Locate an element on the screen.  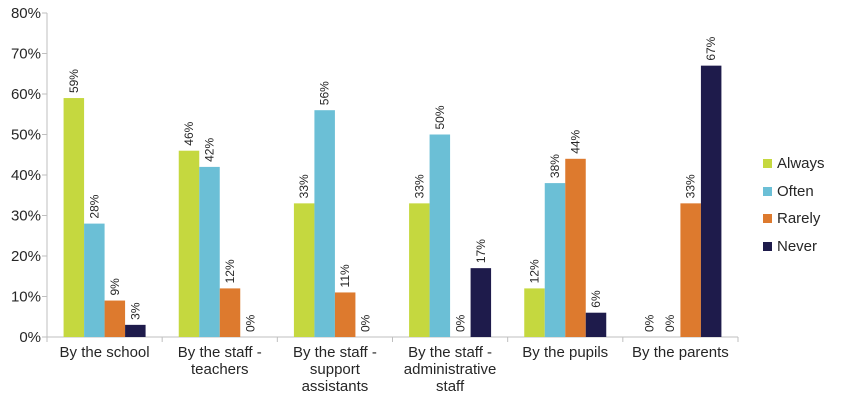
legend-item-rarely: Rarely is located at coordinates (794, 219).